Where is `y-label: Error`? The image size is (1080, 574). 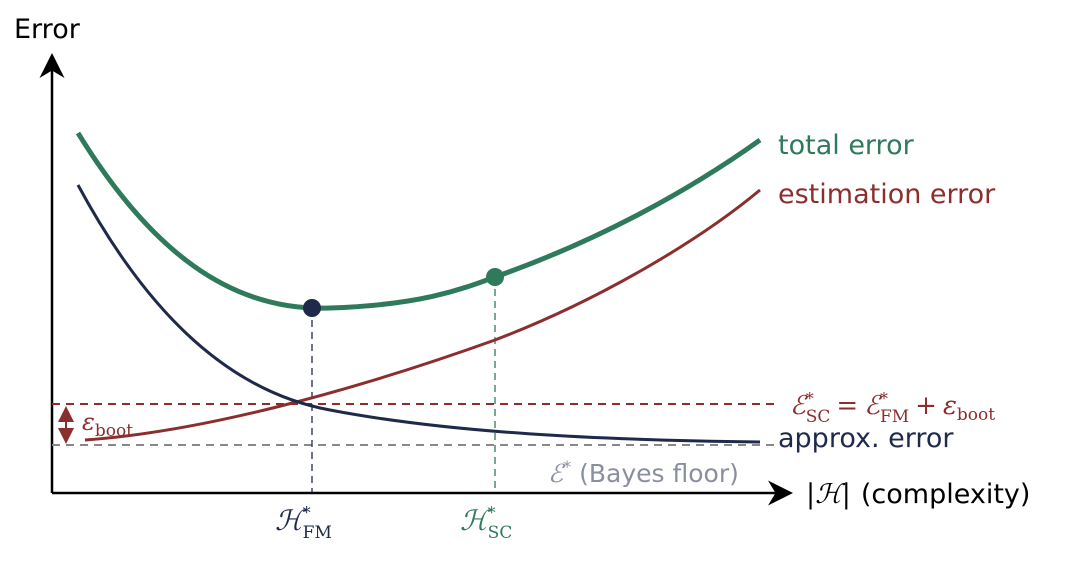 y-label: Error is located at coordinates (47, 29).